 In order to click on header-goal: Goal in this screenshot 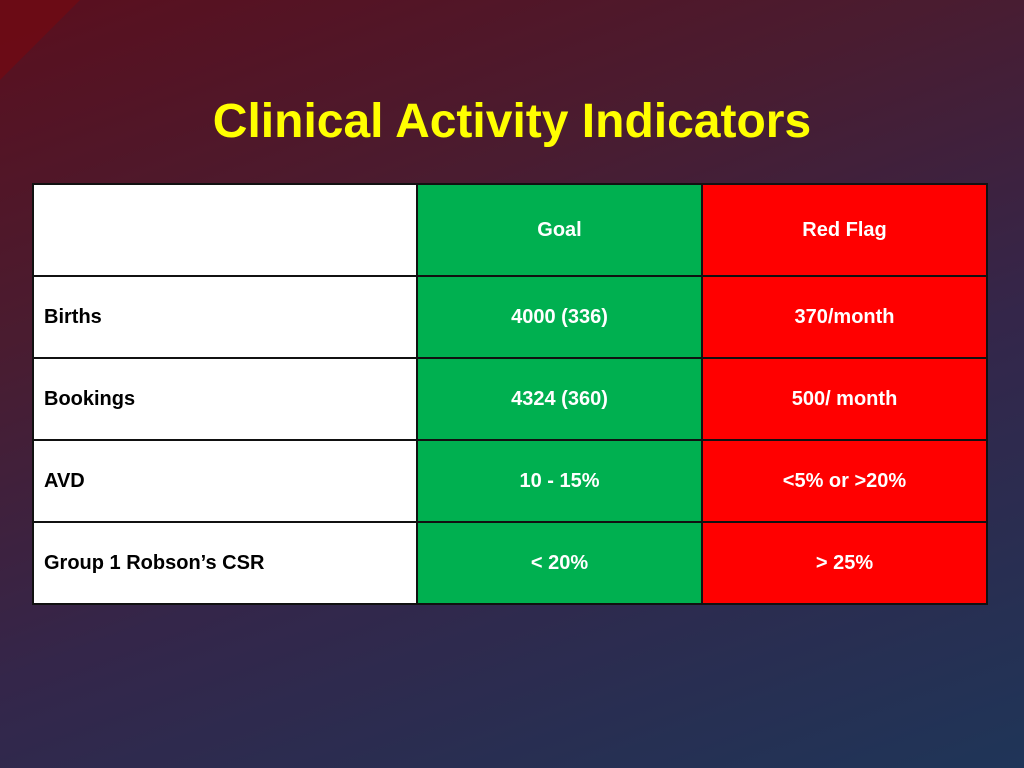, I will do `click(559, 230)`.